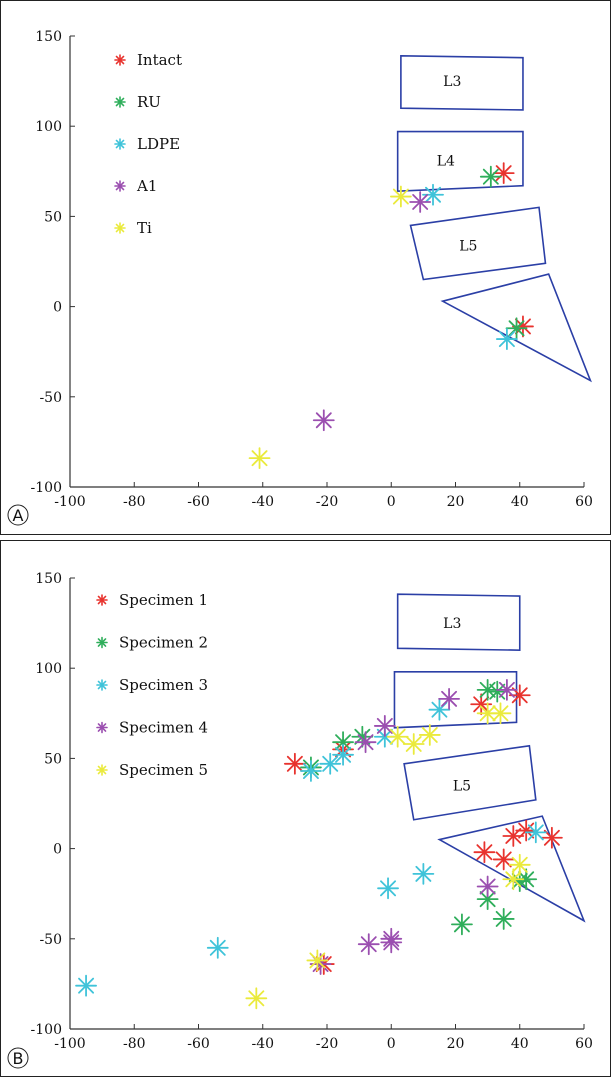  I want to click on panel-letter: A, so click(18, 515).